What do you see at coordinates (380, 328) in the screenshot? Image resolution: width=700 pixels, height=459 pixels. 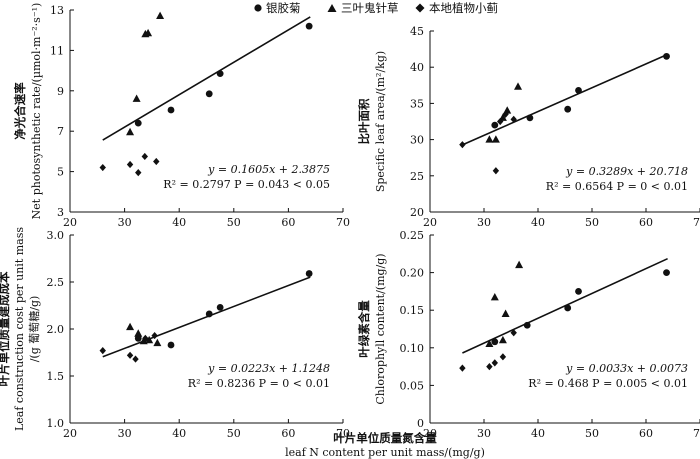 I see `y-axis-label: Chlorophyll content/(mg/g)` at bounding box center [380, 328].